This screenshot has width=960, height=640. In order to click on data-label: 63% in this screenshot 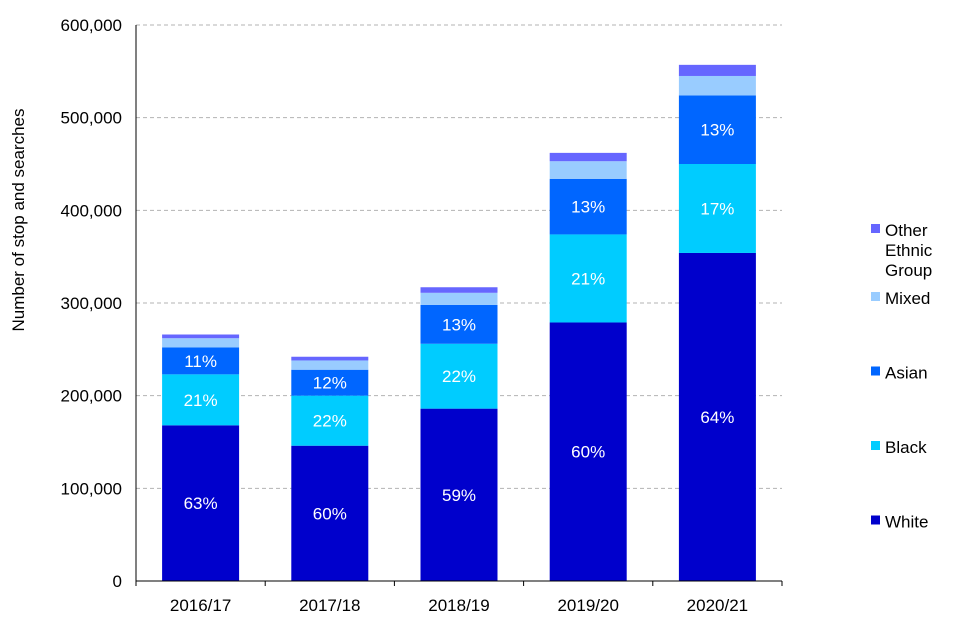, I will do `click(201, 503)`.